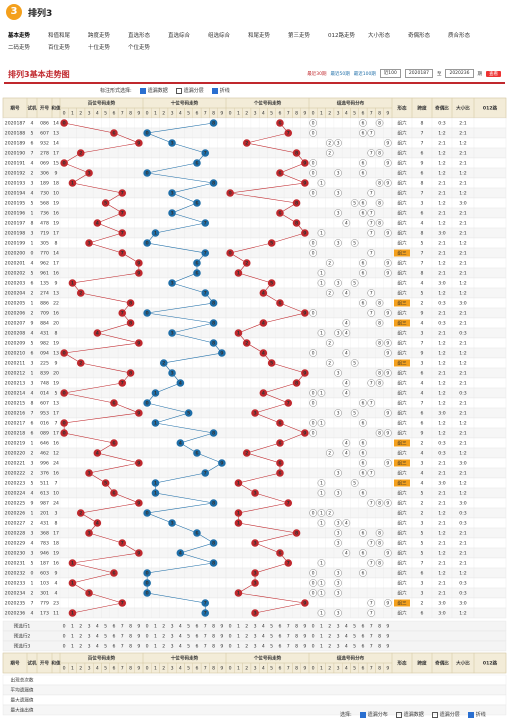  I want to click on nav-tab: 百位走势, so click(59, 48).